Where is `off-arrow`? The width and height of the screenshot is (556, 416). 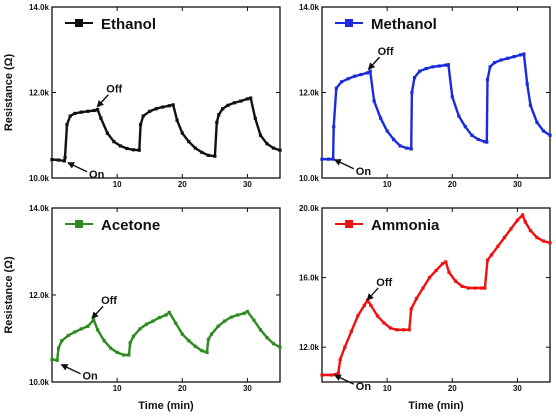
off-arrow is located at coordinates (97, 312).